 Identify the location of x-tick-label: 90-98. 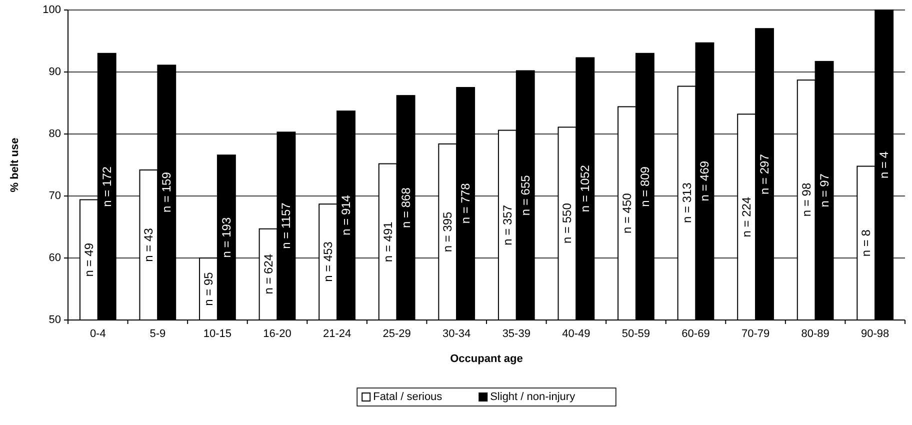
(875, 334).